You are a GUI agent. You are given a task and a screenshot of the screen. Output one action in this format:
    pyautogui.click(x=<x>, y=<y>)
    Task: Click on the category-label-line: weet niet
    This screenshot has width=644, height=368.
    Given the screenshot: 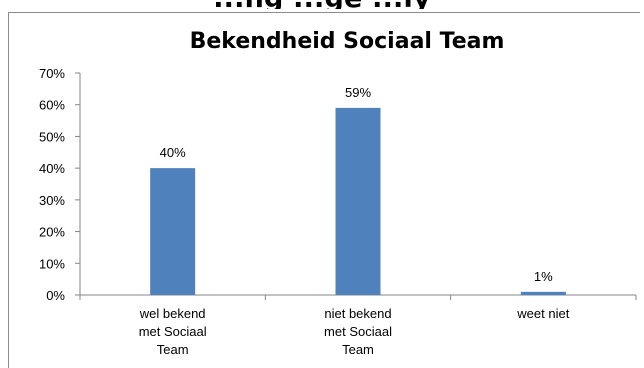 What is the action you would take?
    pyautogui.click(x=542, y=313)
    